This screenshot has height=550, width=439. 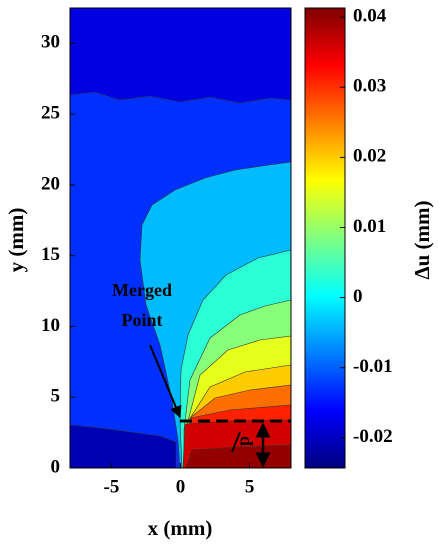 What do you see at coordinates (141, 320) in the screenshot?
I see `annotation: Point` at bounding box center [141, 320].